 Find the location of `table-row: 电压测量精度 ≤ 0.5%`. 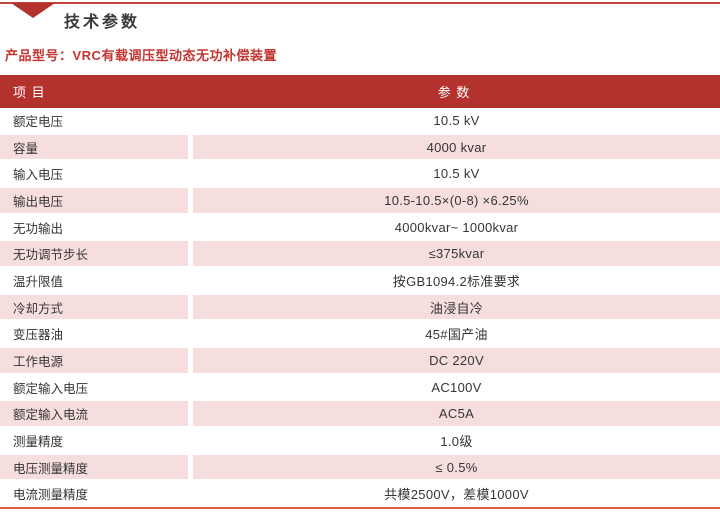

table-row: 电压测量精度 ≤ 0.5% is located at coordinates (360, 468).